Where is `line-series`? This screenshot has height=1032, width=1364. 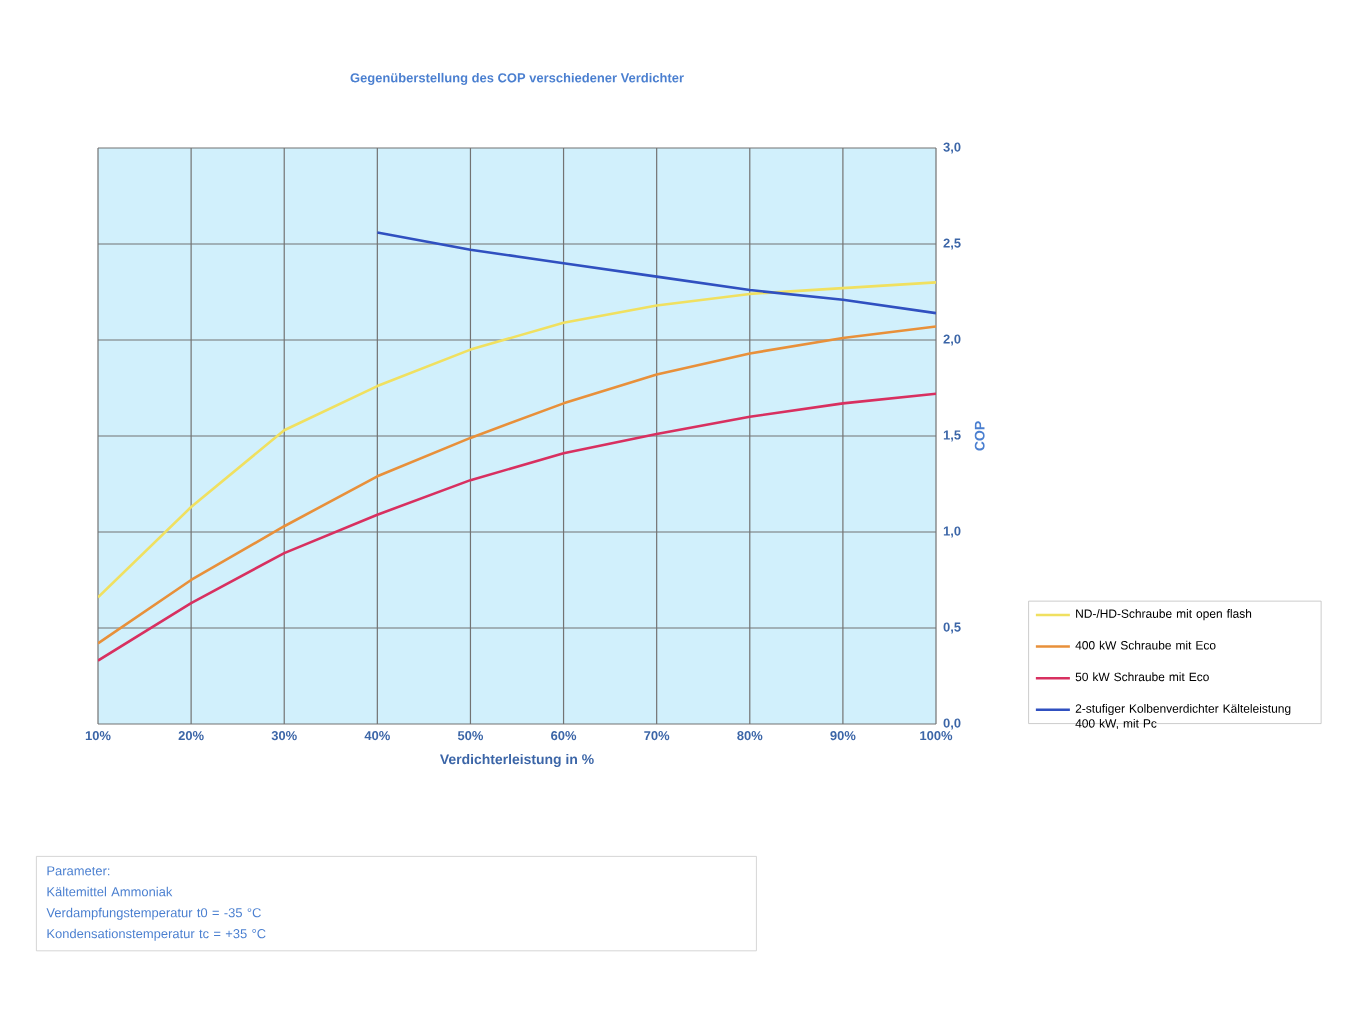
line-series is located at coordinates (656, 273).